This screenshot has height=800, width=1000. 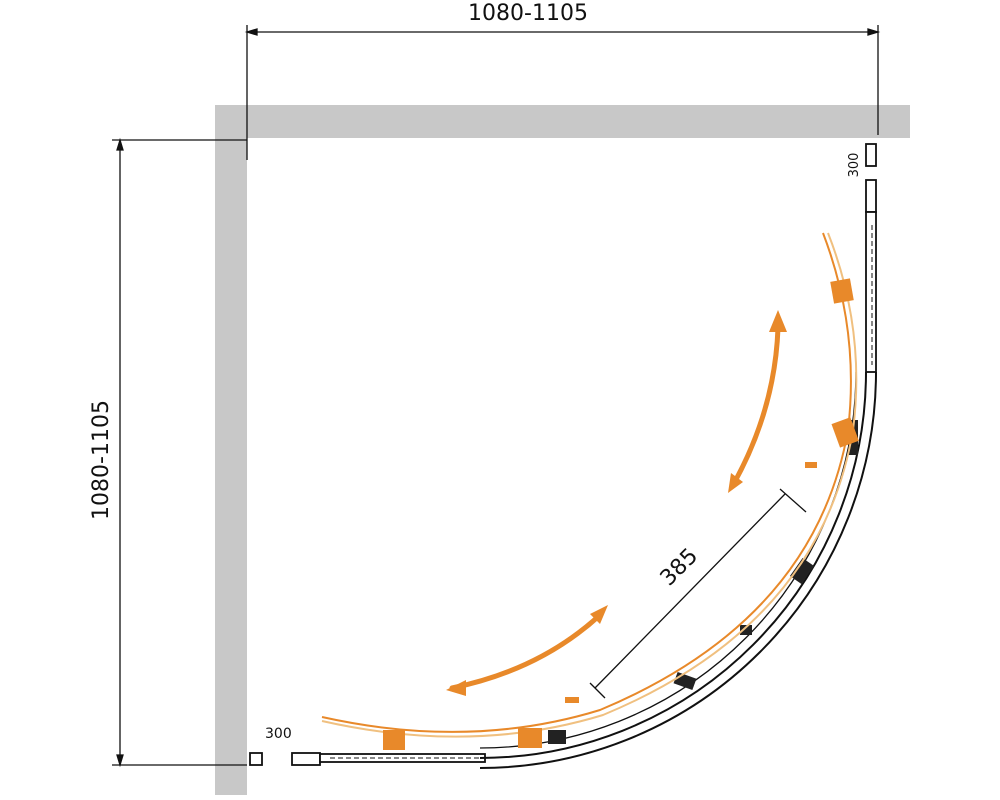 I want to click on bottom-fixed-panel, so click(x=367, y=759).